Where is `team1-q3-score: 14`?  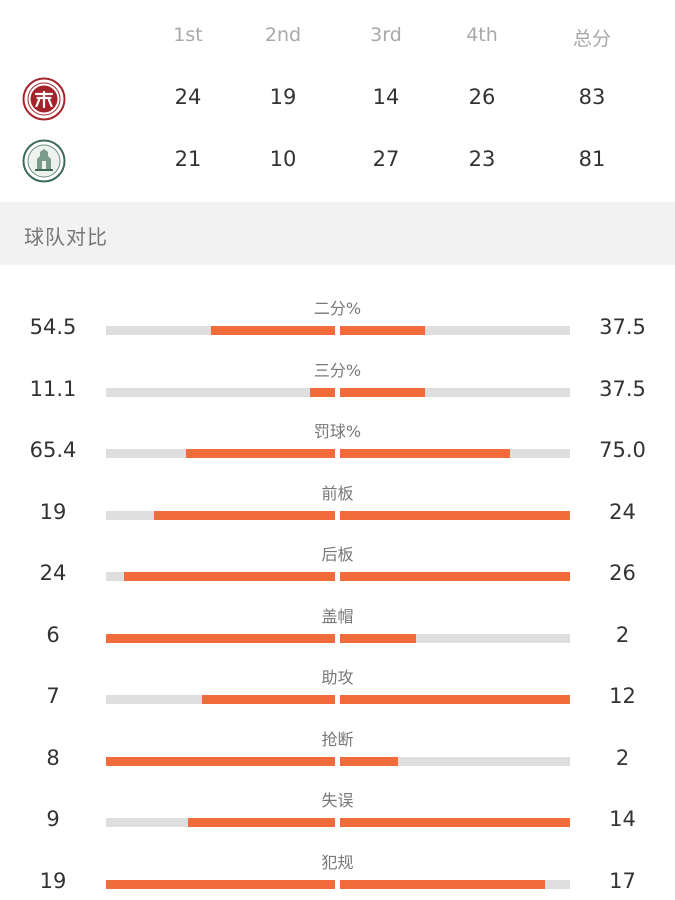
team1-q3-score: 14 is located at coordinates (386, 97).